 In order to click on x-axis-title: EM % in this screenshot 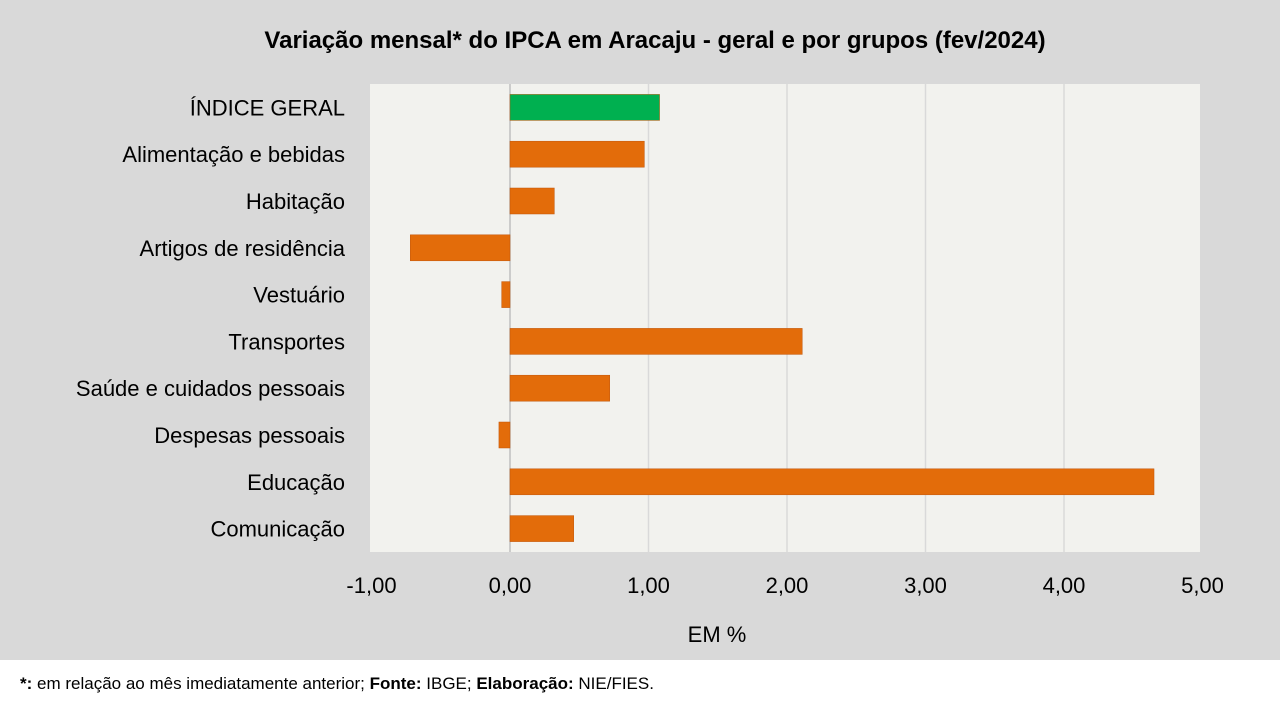, I will do `click(717, 634)`.